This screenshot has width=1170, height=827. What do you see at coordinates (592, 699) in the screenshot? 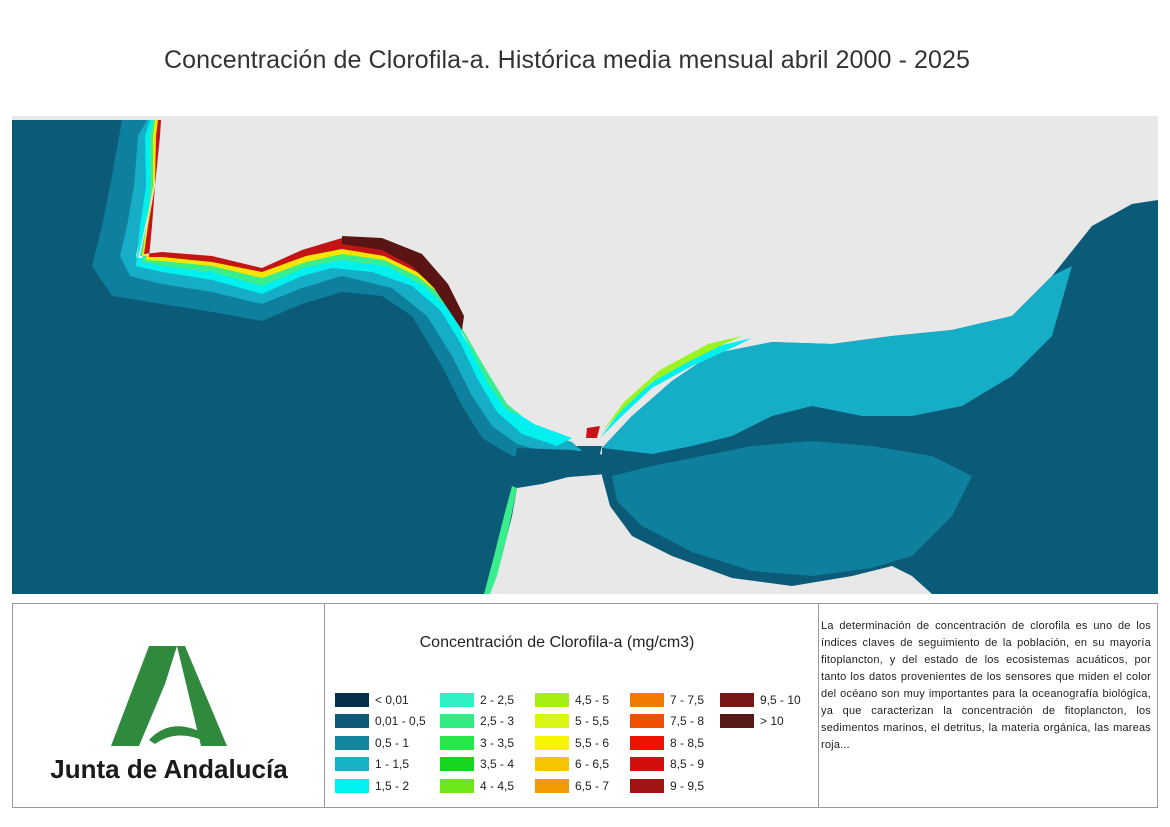
I see `legend-label: 4,5 - 5` at bounding box center [592, 699].